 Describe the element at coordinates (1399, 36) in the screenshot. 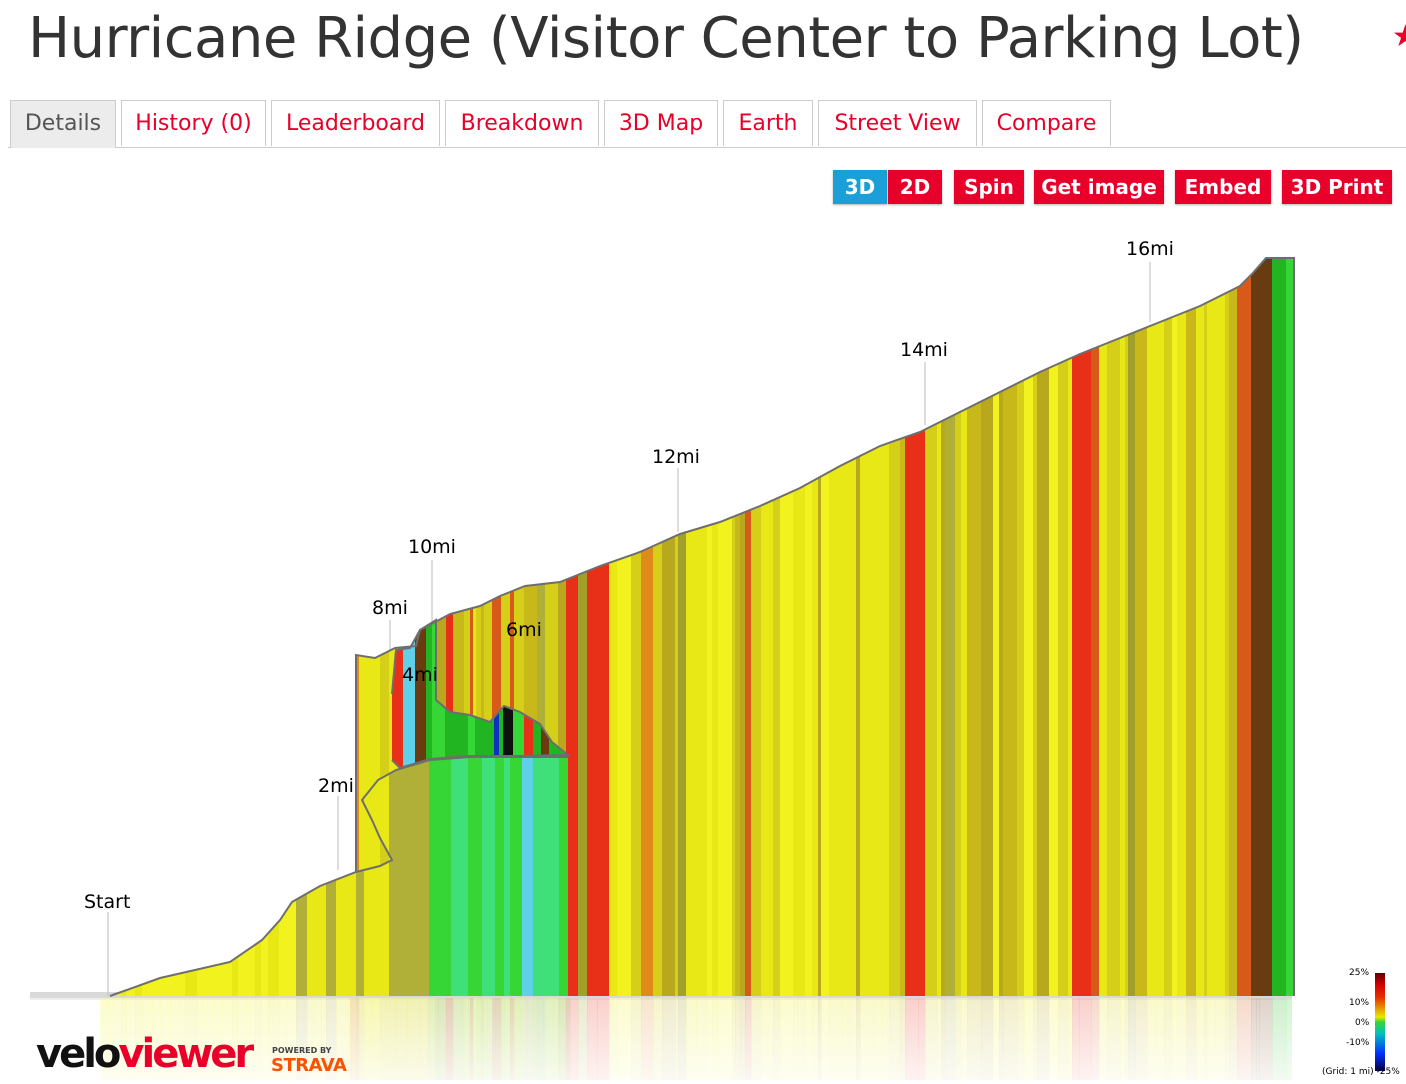

I see `star-icon: ★` at that location.